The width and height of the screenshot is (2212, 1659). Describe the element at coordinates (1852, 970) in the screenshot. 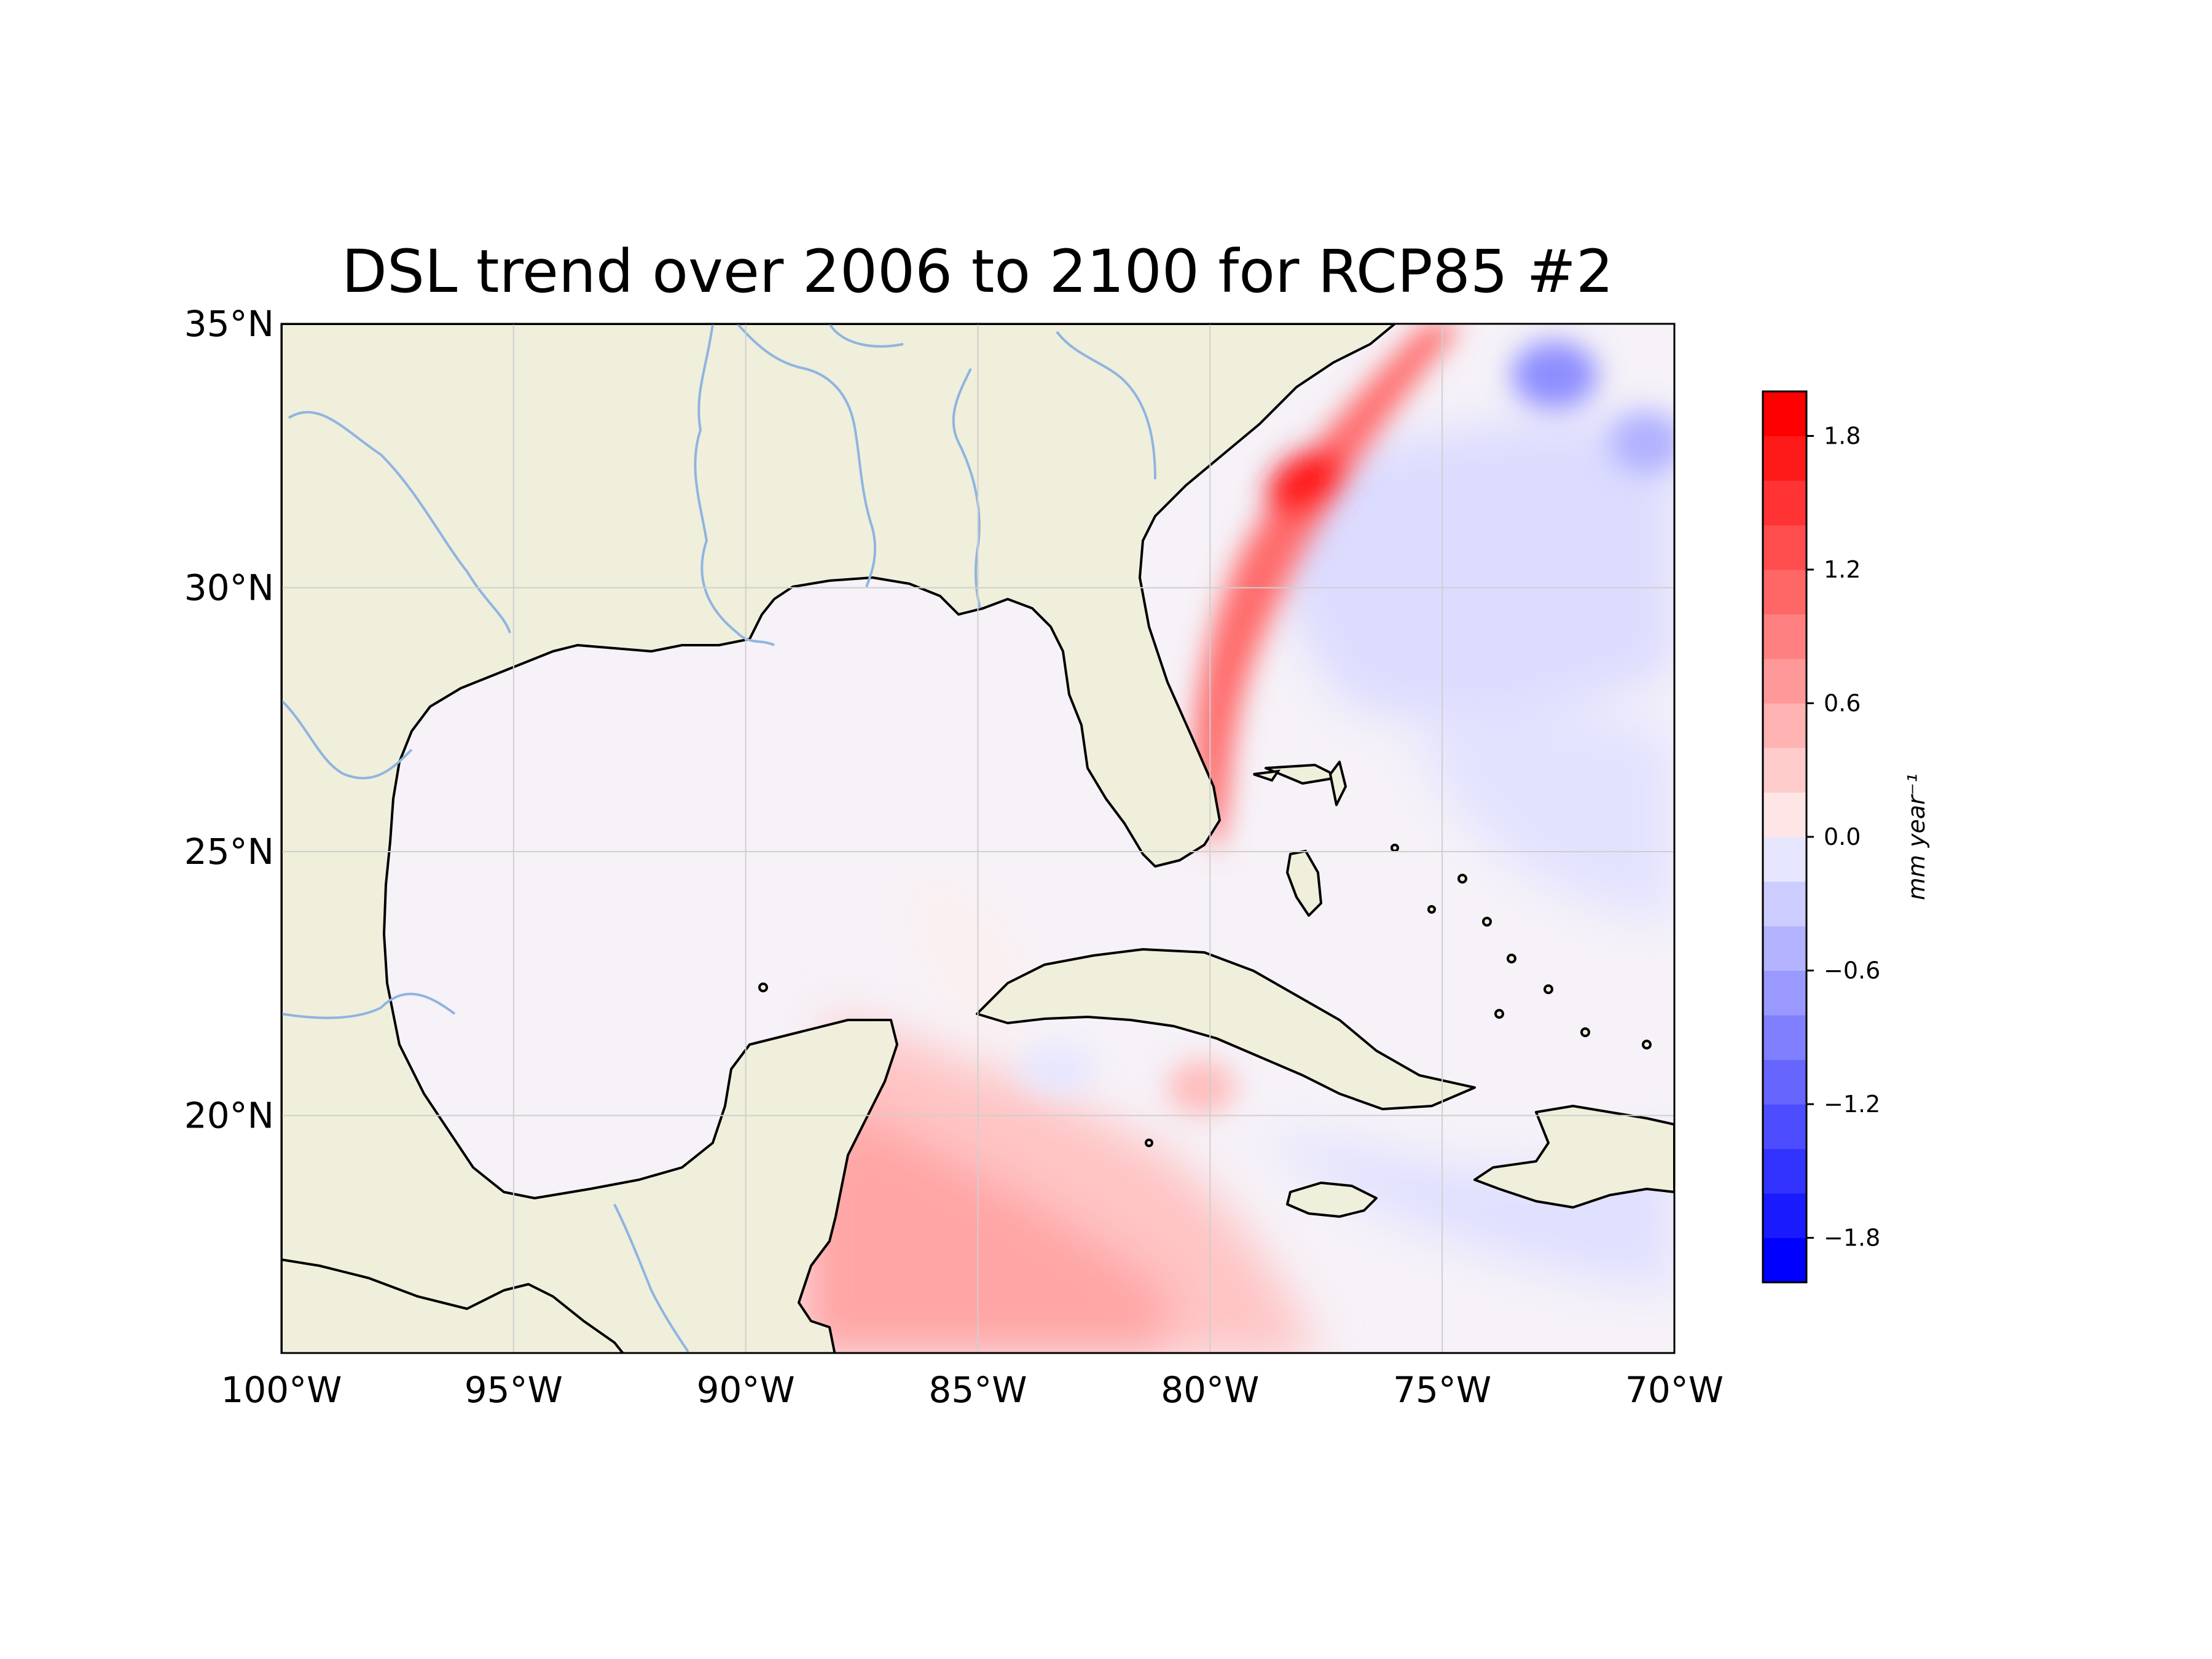

I see `colorbar-tick-label: −0.6` at that location.